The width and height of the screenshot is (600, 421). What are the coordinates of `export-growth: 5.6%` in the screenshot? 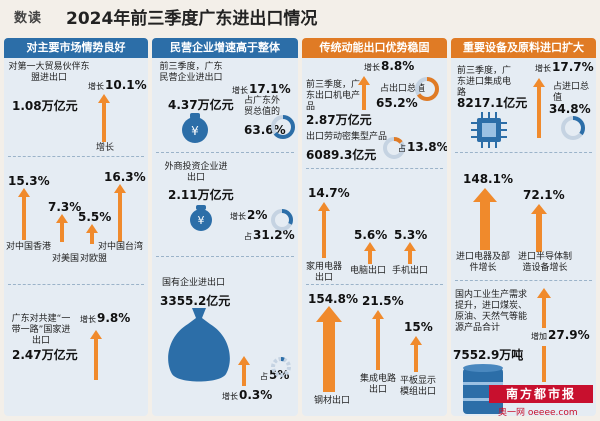 It's located at (371, 235).